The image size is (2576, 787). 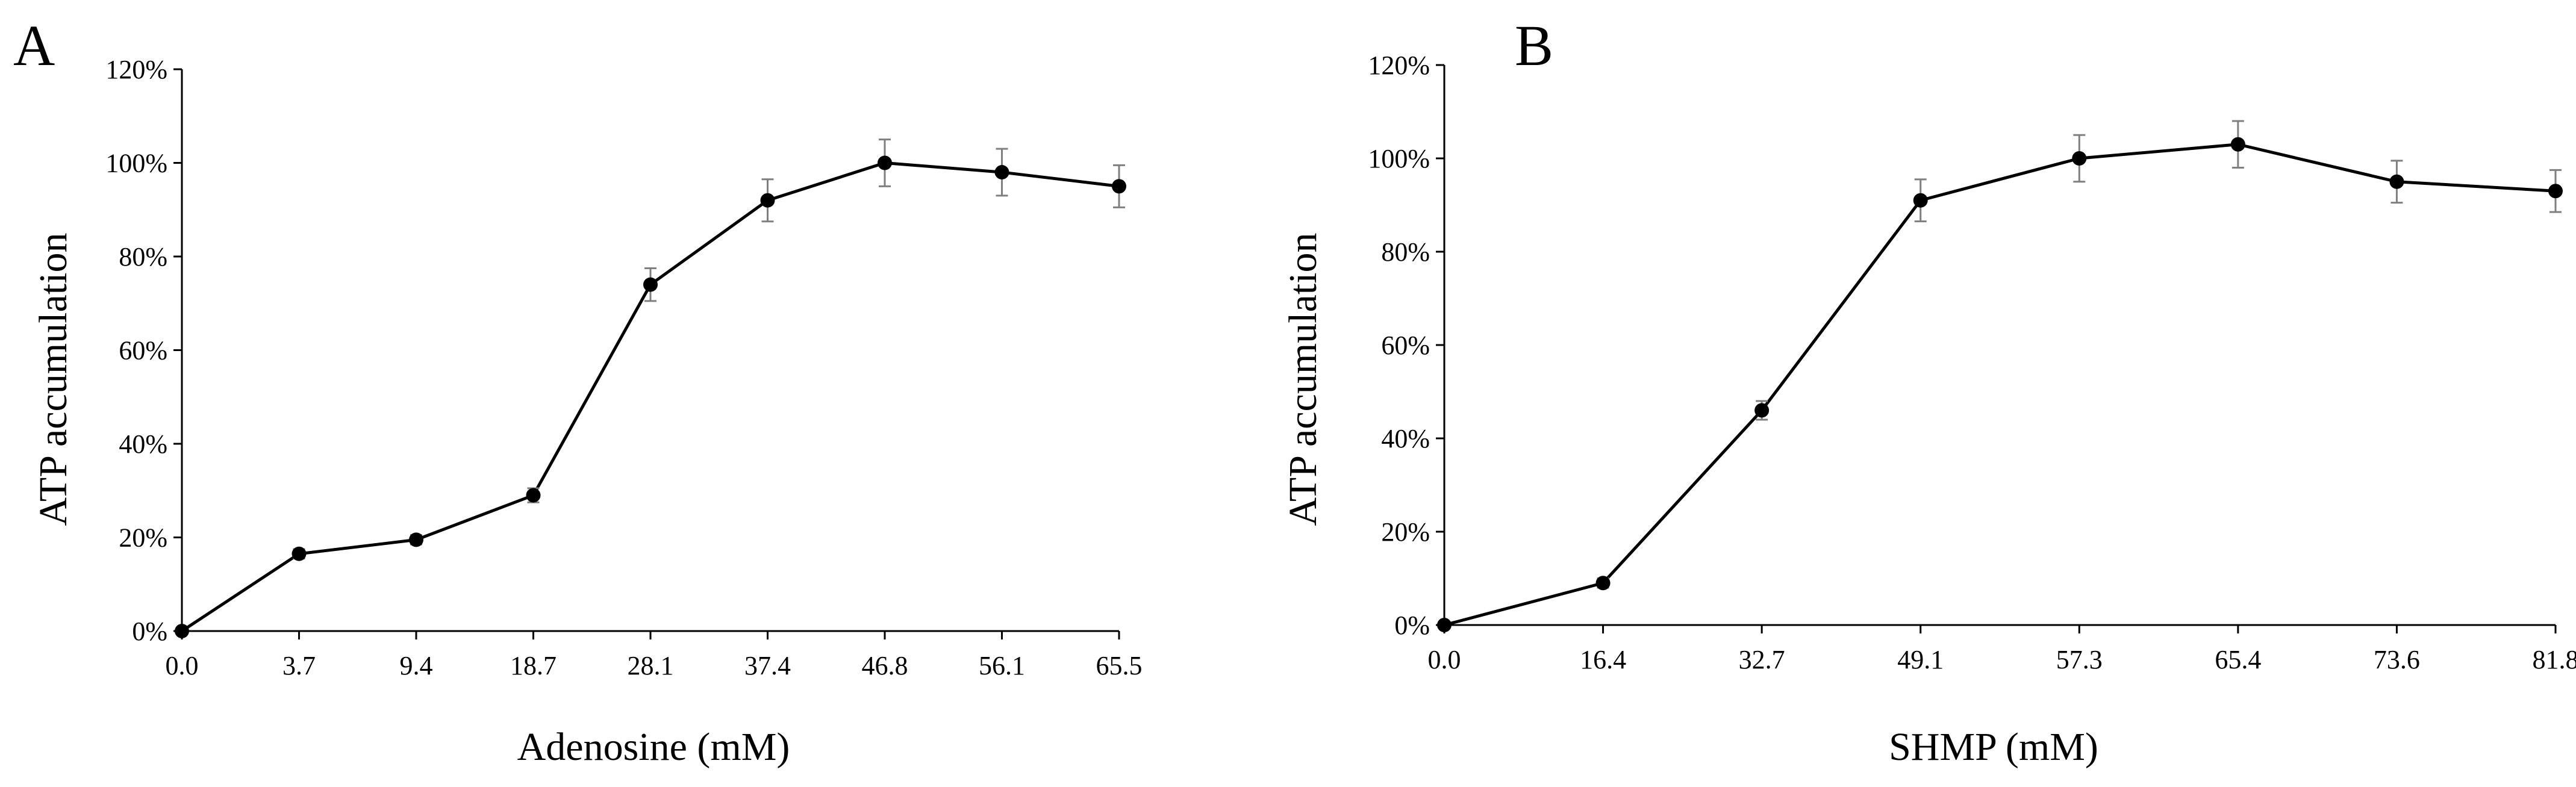 I want to click on y-tick-label-a: 40%, so click(x=143, y=444).